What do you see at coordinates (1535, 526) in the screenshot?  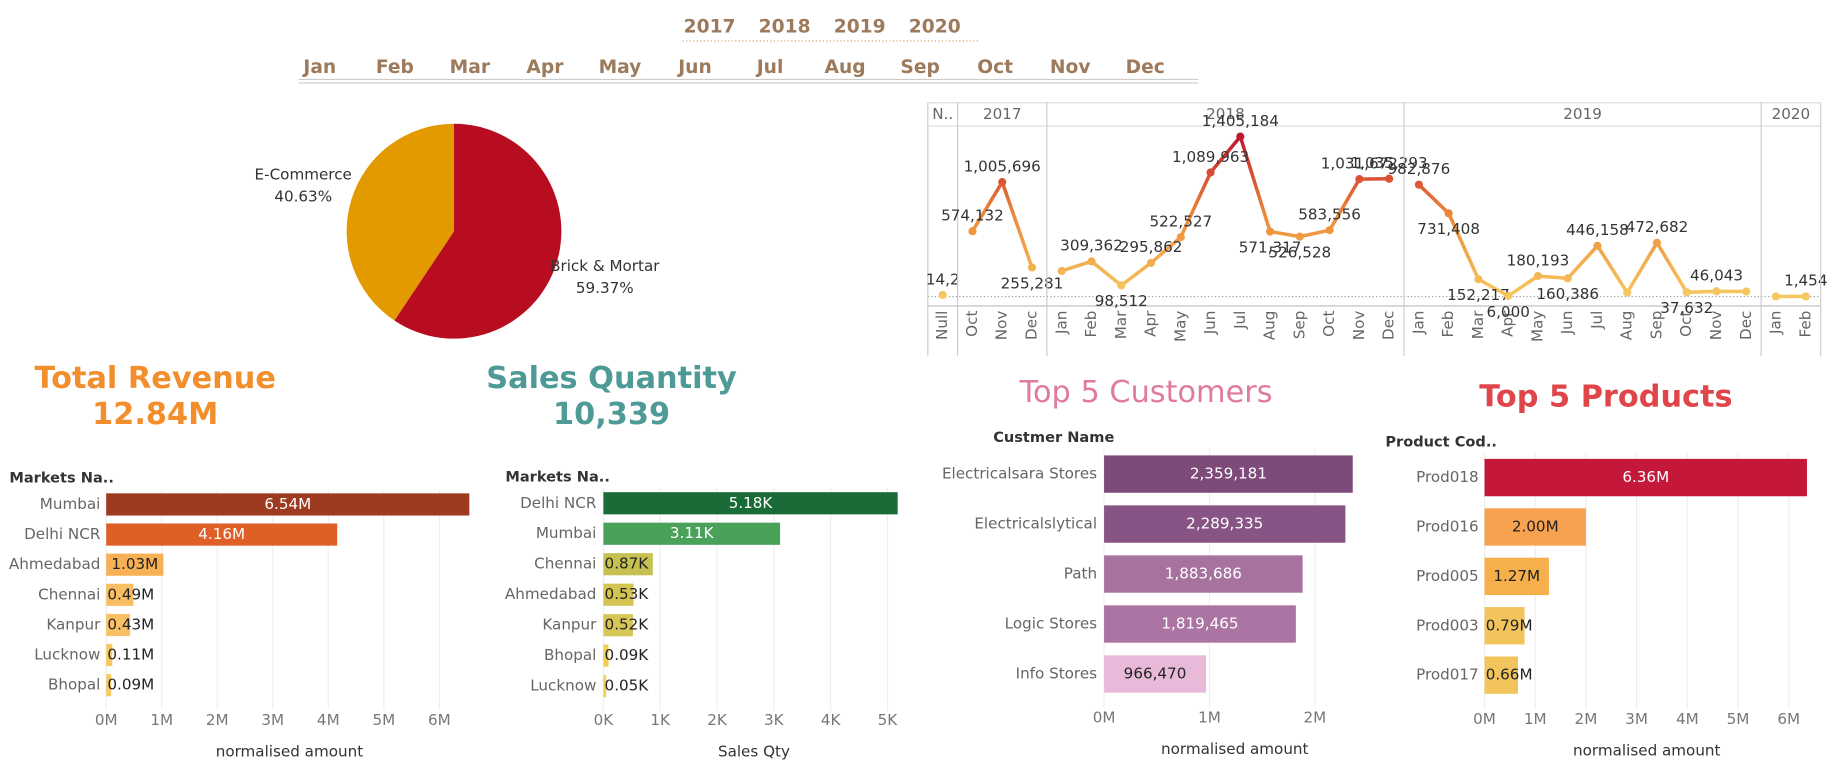 I see `data-label: 2.00M` at bounding box center [1535, 526].